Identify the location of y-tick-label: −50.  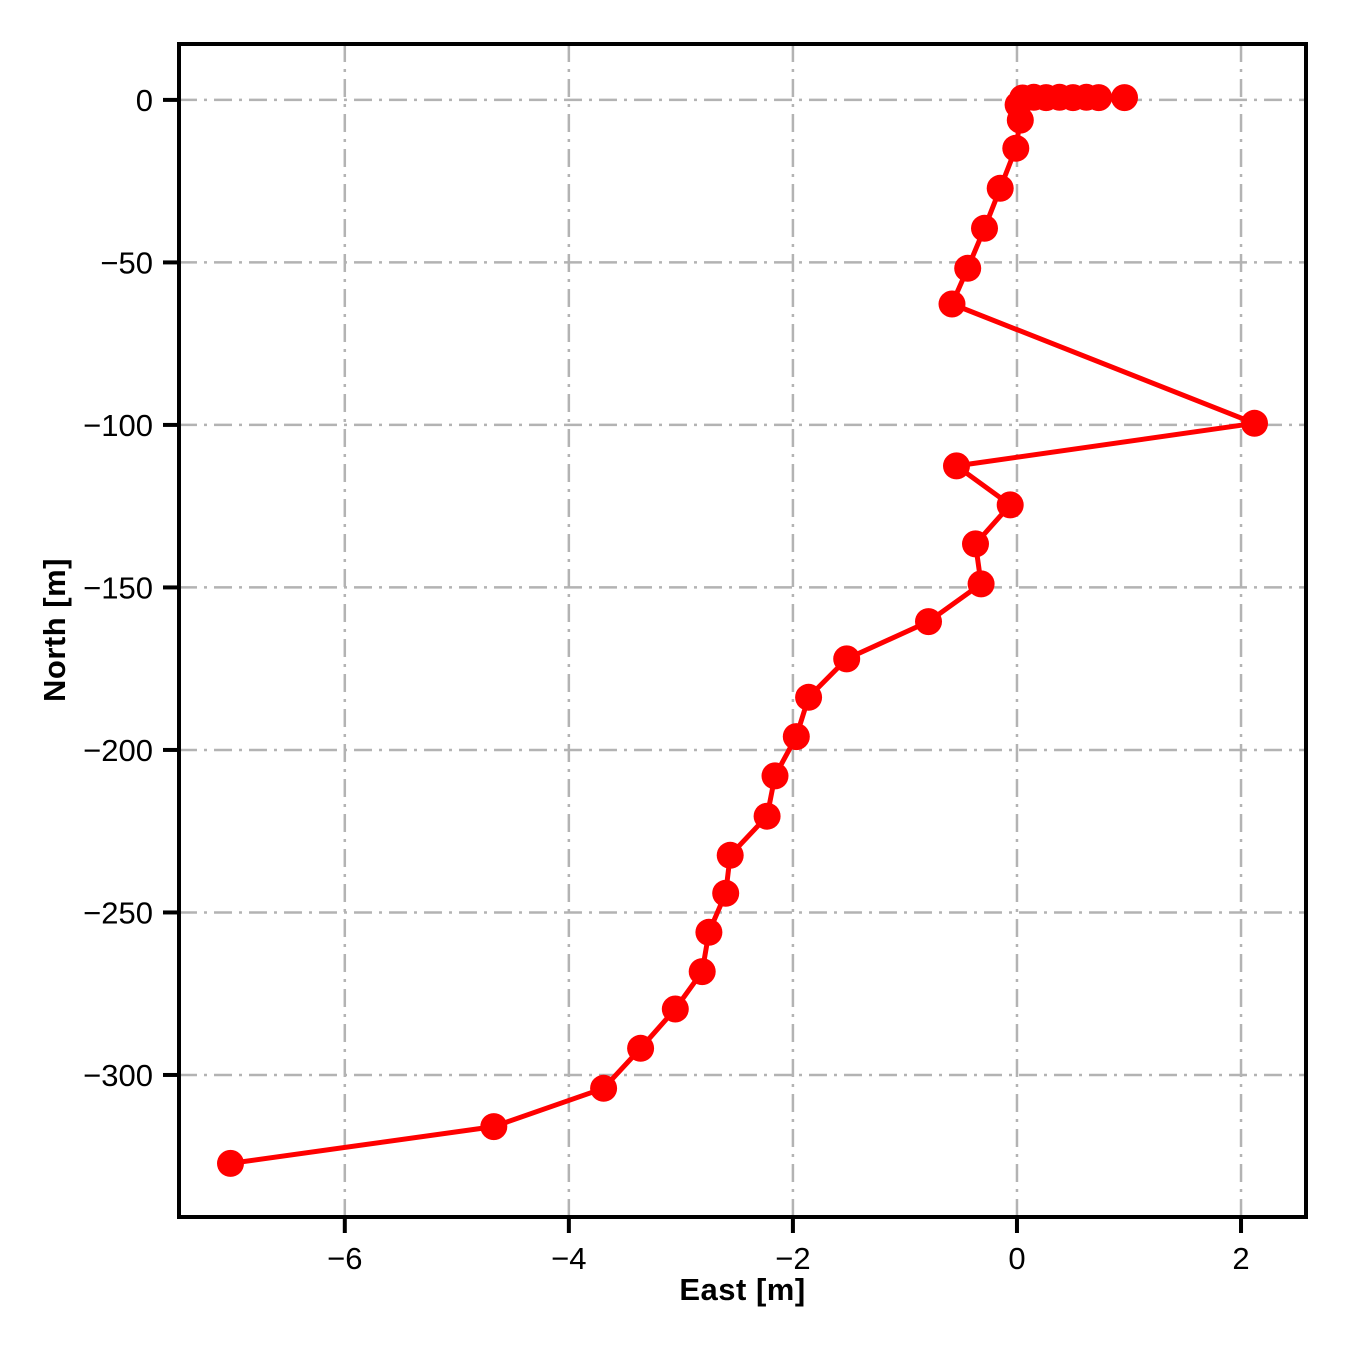
(126, 262).